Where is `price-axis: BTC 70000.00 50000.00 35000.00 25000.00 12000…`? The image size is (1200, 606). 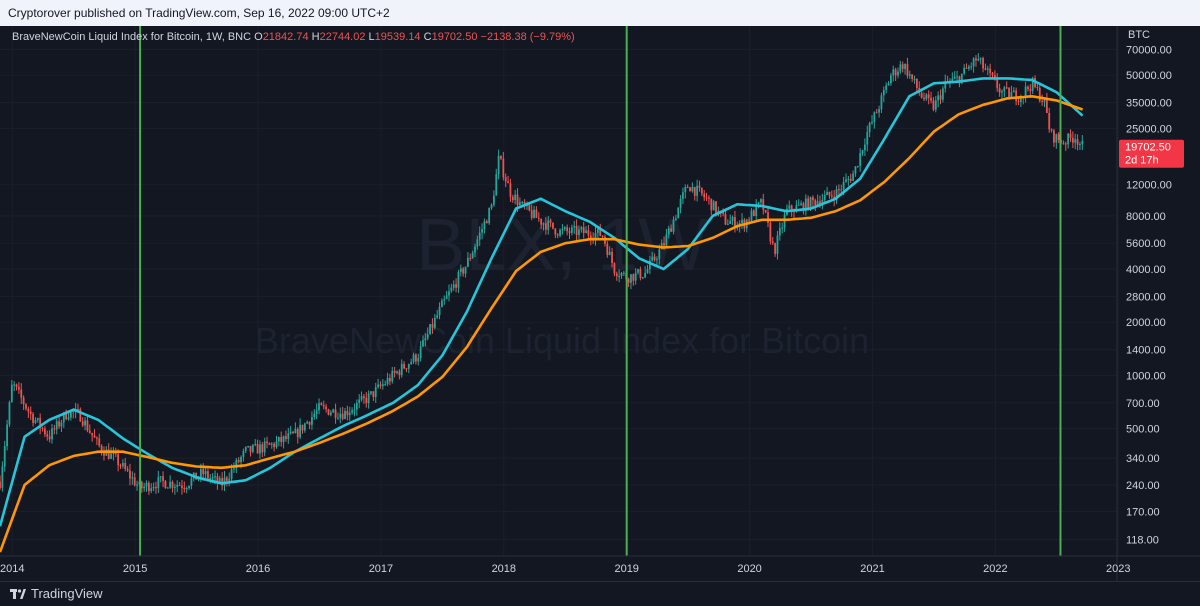 price-axis: BTC 70000.00 50000.00 35000.00 25000.00 12000… is located at coordinates (1150, 303).